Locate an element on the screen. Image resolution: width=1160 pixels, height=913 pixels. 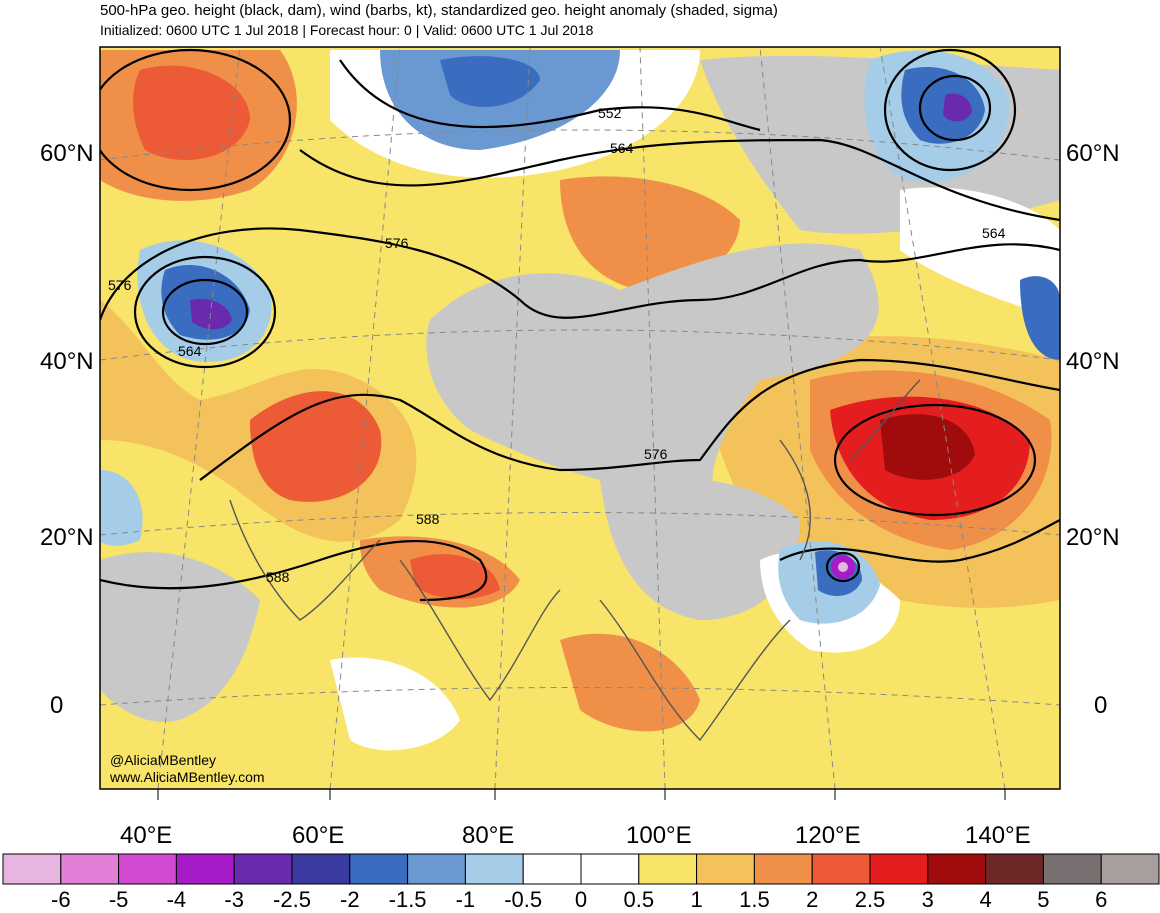
colorbar-label: 4 is located at coordinates (985, 899).